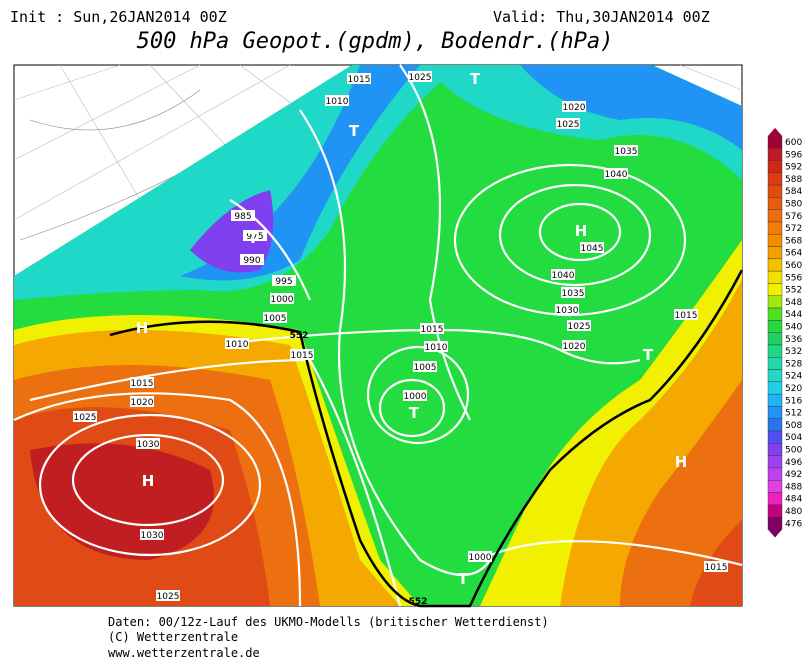  I want to click on colorbar-label: 580, so click(793, 205).